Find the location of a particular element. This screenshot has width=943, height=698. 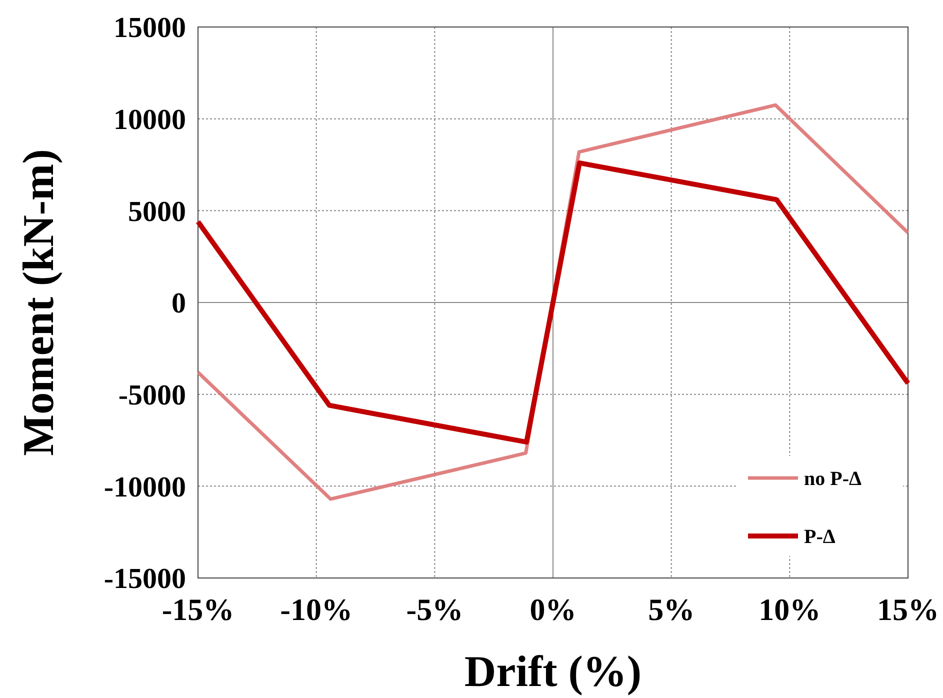

y-tick-label: 5000 is located at coordinates (157, 212).